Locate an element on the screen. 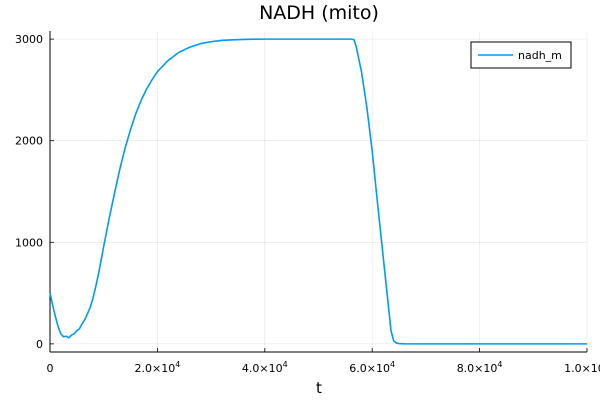 This screenshot has height=400, width=600. x-tick-label: 2.0×10⁴ is located at coordinates (157, 367).